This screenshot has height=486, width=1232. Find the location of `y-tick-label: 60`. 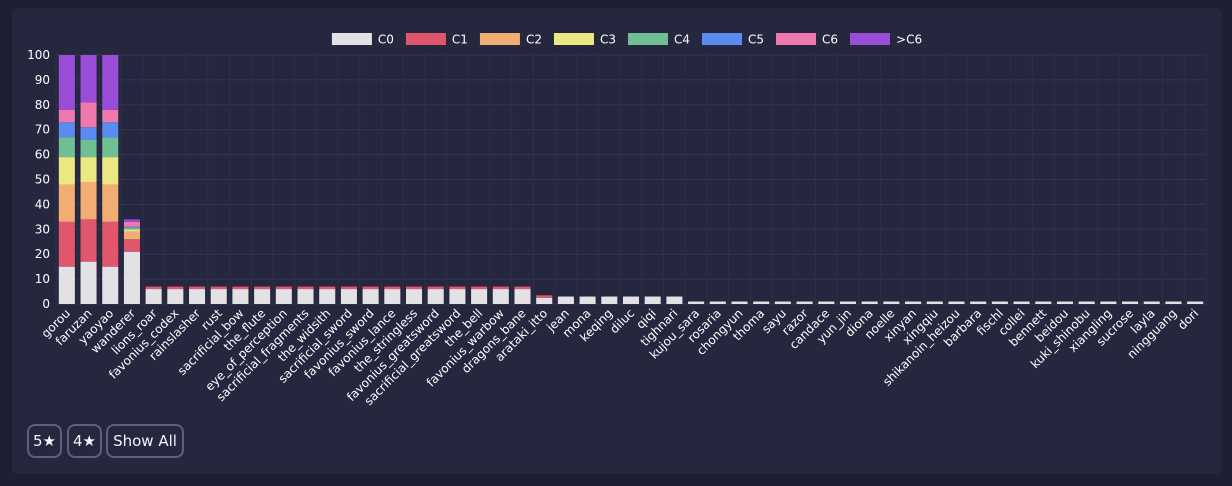

y-tick-label: 60 is located at coordinates (42, 155).